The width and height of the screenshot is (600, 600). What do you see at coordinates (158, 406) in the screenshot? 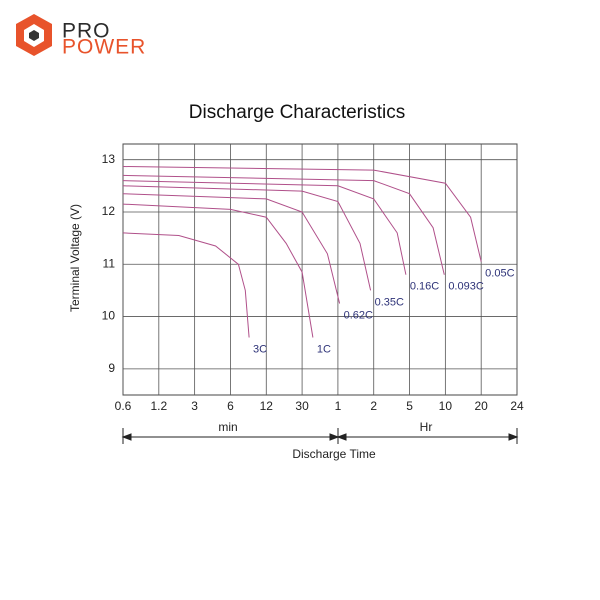
I see `x-tick-label: 1.2` at bounding box center [158, 406].